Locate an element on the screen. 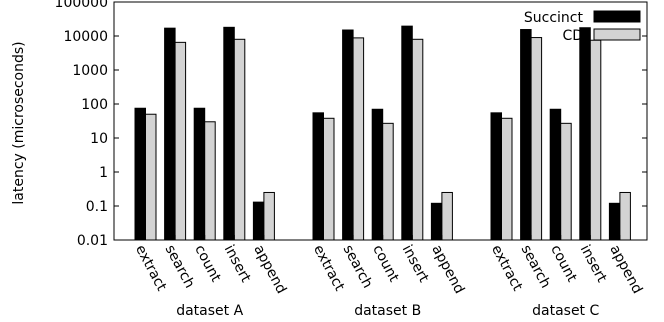 The width and height of the screenshot is (664, 322). legend: Succinct CD is located at coordinates (582, 27).